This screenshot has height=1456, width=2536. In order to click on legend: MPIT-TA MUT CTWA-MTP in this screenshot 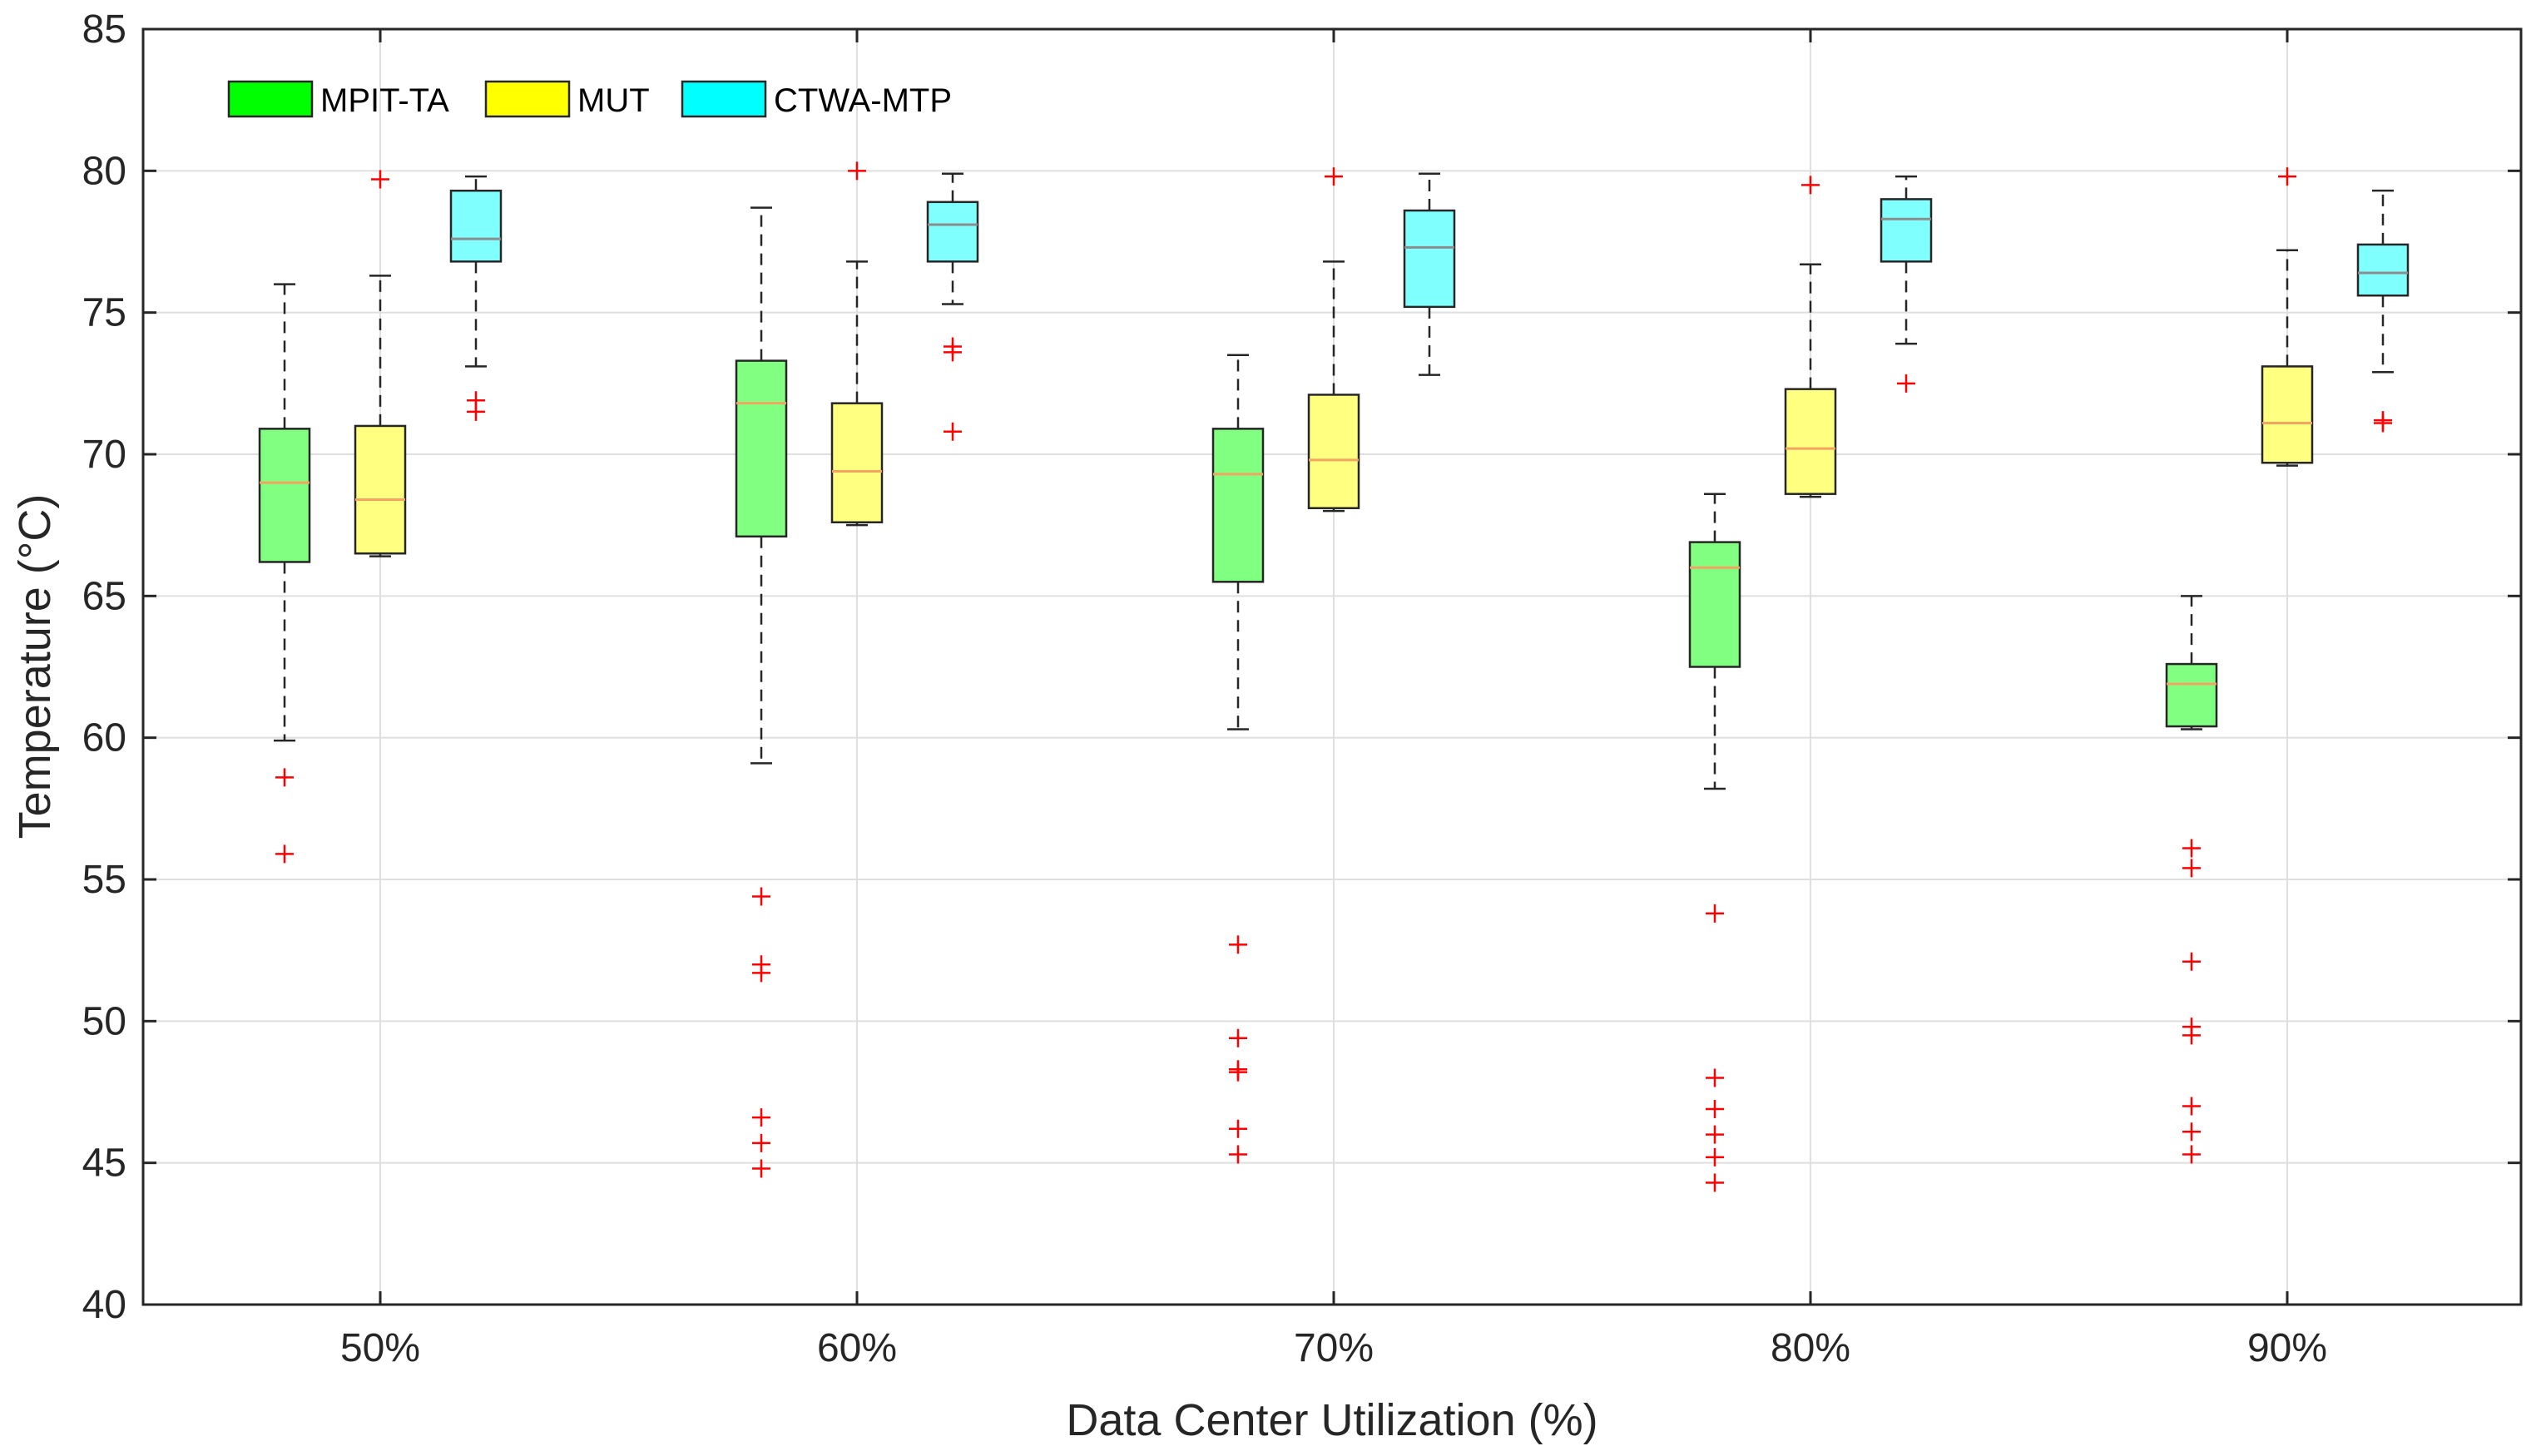, I will do `click(590, 99)`.